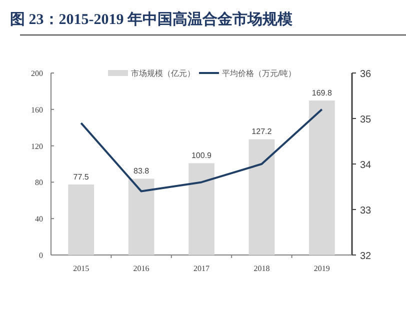  What do you see at coordinates (259, 73) in the screenshot?
I see `legend-label: 平均价格（万元/吨）` at bounding box center [259, 73].